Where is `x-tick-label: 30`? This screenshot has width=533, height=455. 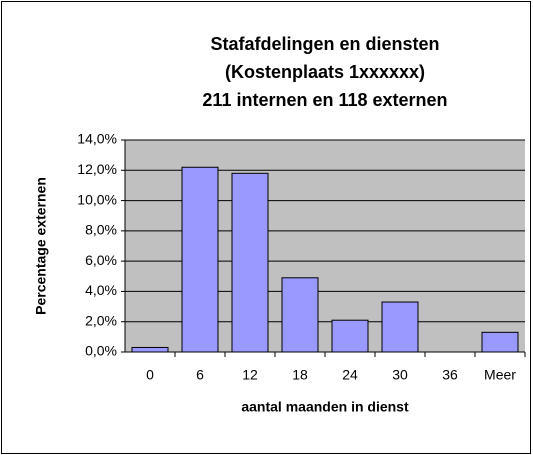 x-tick-label: 30 is located at coordinates (400, 375).